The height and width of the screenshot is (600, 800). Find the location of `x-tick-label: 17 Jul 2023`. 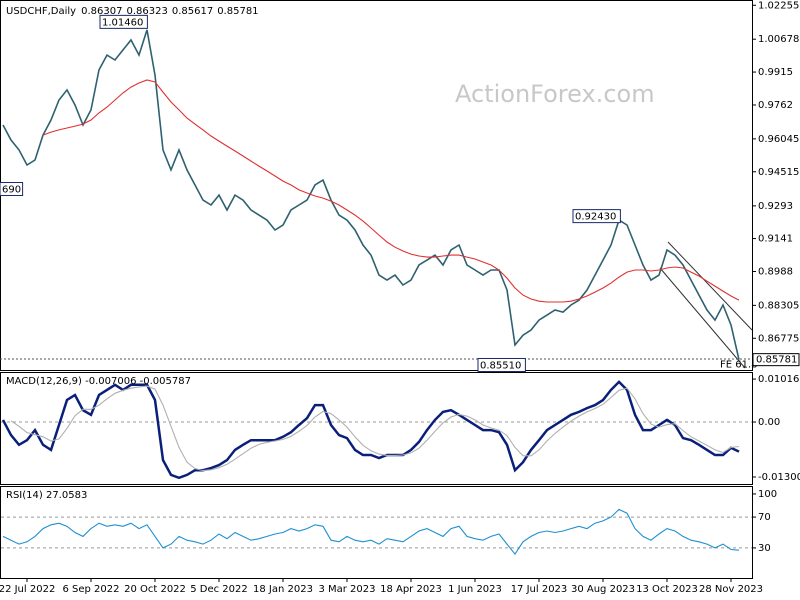

x-tick-label: 17 Jul 2023 is located at coordinates (539, 589).